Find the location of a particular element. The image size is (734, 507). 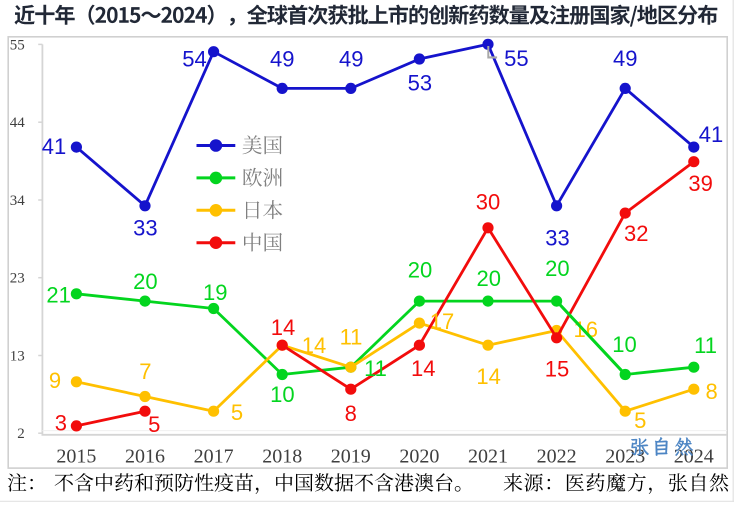

svg-text: 30 is located at coordinates (488, 201).